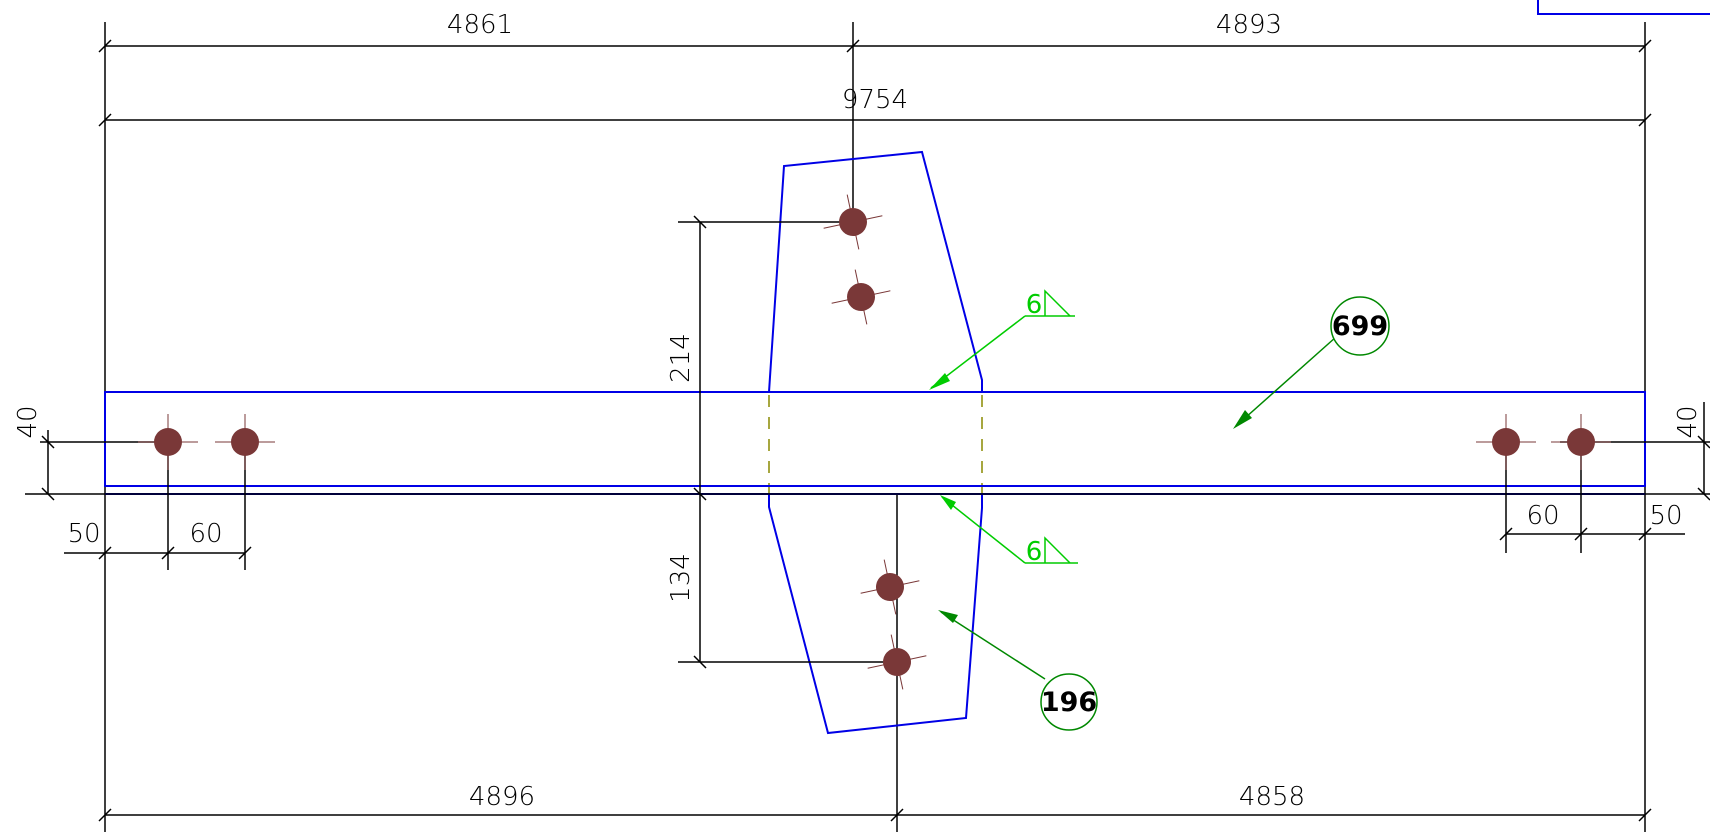  What do you see at coordinates (1360, 326) in the screenshot?
I see `tag-beam-number: 699` at bounding box center [1360, 326].